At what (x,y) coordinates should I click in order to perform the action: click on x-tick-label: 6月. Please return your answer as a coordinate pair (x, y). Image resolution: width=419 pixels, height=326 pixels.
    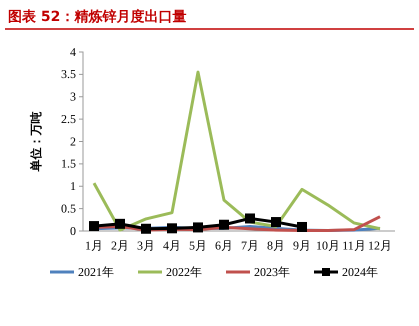
    Looking at the image, I should click on (224, 245).